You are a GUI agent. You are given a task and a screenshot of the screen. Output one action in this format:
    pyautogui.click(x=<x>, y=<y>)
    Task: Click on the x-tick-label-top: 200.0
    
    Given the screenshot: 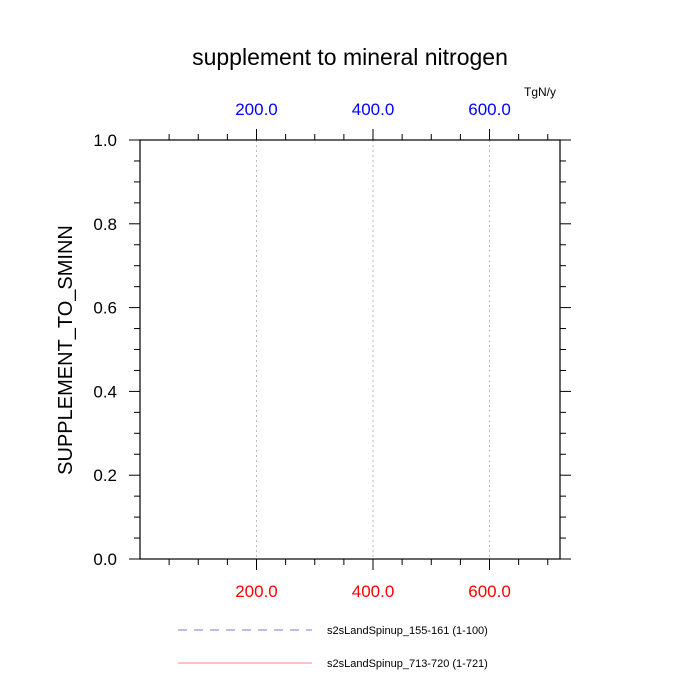 What is the action you would take?
    pyautogui.click(x=256, y=109)
    